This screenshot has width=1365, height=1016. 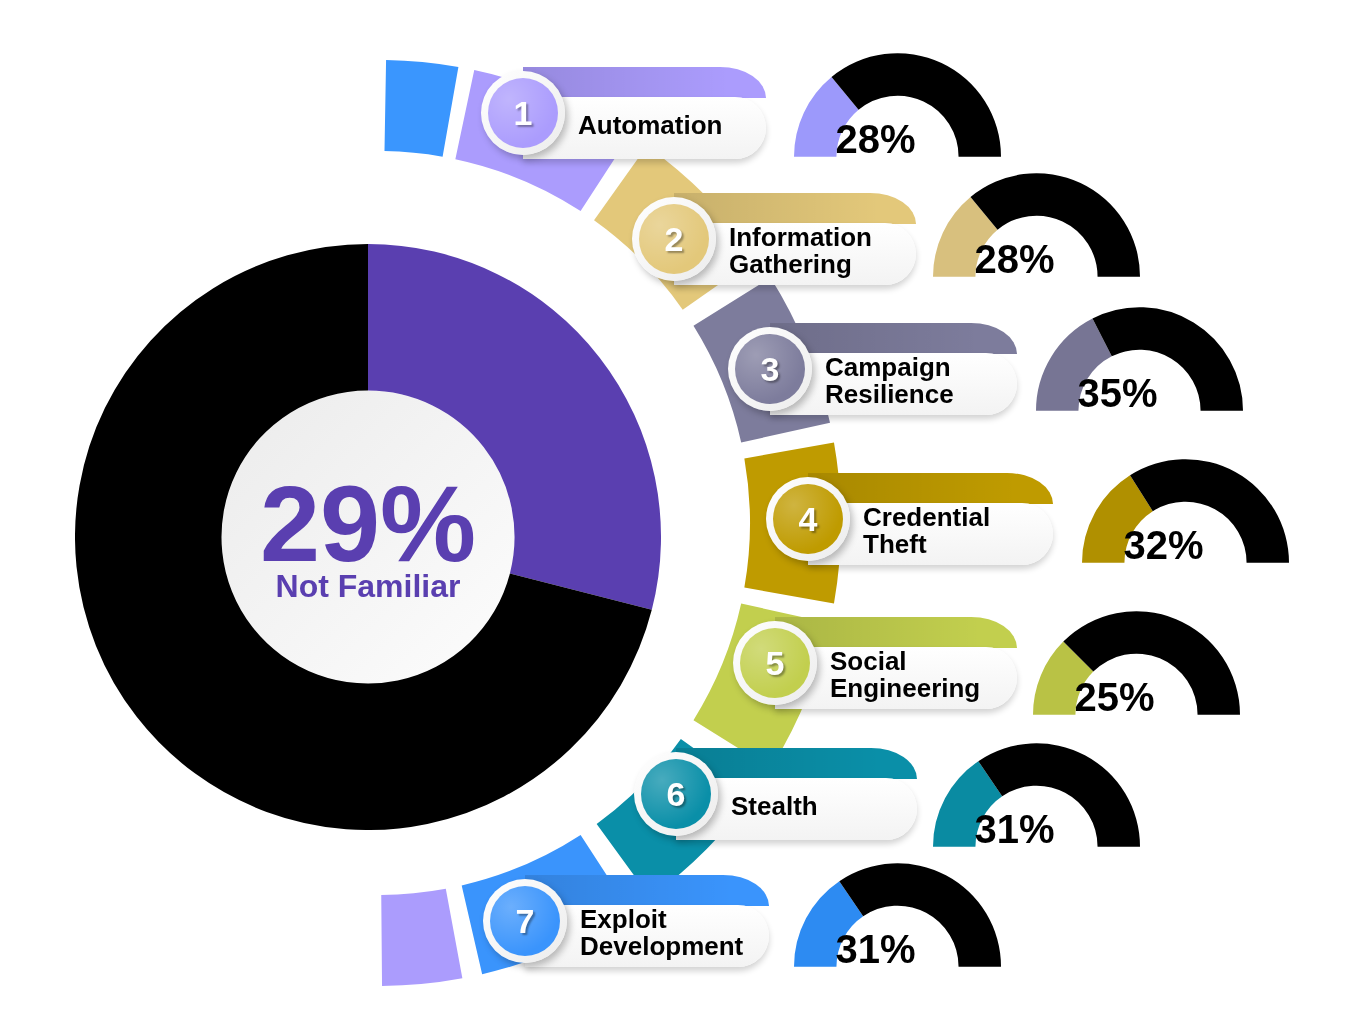 What do you see at coordinates (525, 921) in the screenshot?
I see `text: 7` at bounding box center [525, 921].